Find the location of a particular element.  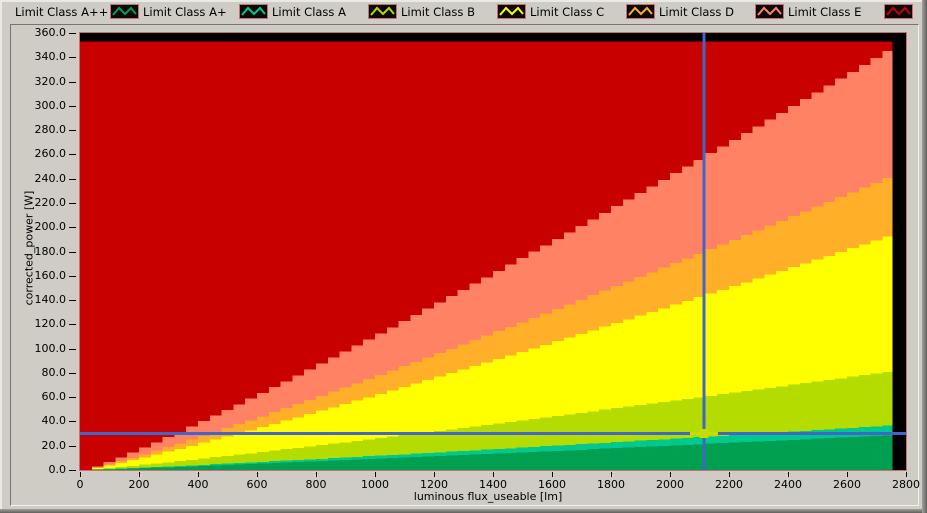

y-tick-label: 340.0 is located at coordinates (50, 57).